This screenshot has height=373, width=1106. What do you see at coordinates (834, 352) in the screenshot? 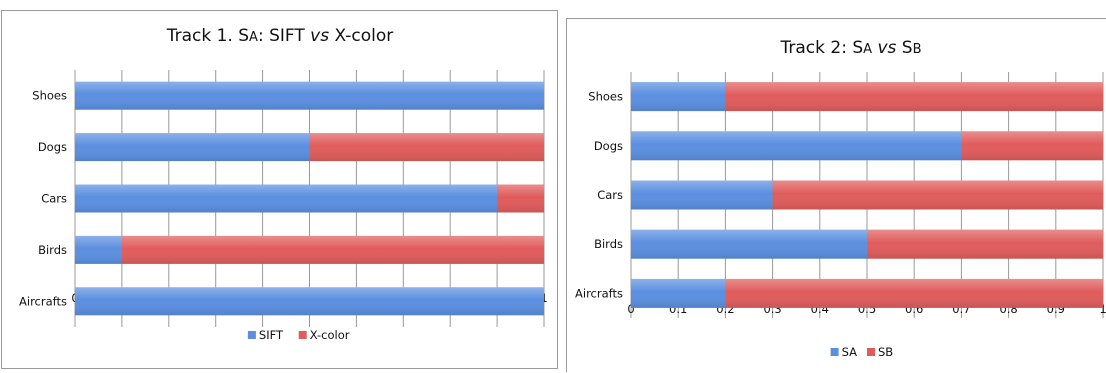
I see `legend-swatch-sa` at bounding box center [834, 352].